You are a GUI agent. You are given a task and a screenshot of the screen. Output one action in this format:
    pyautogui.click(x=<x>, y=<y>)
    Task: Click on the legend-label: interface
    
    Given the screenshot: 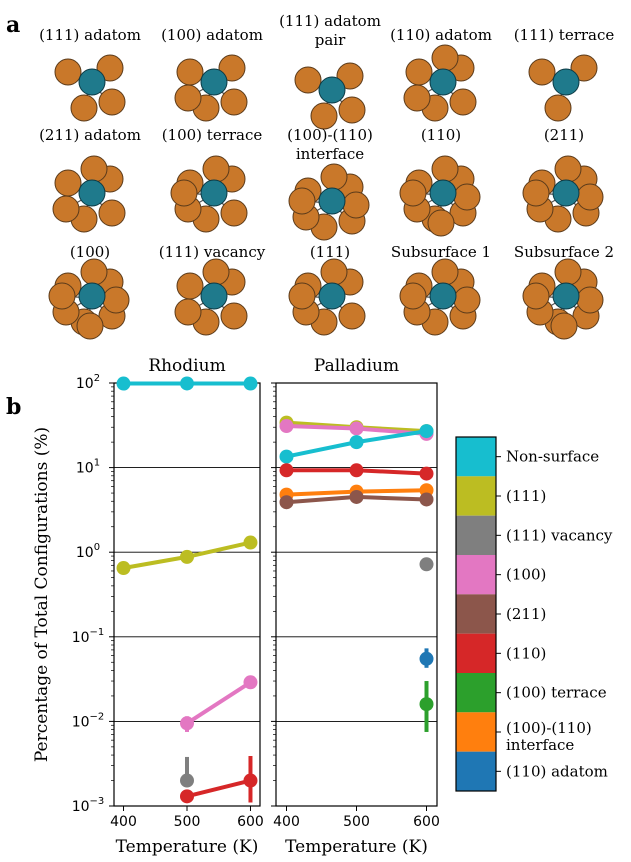 What is the action you would take?
    pyautogui.click(x=540, y=745)
    